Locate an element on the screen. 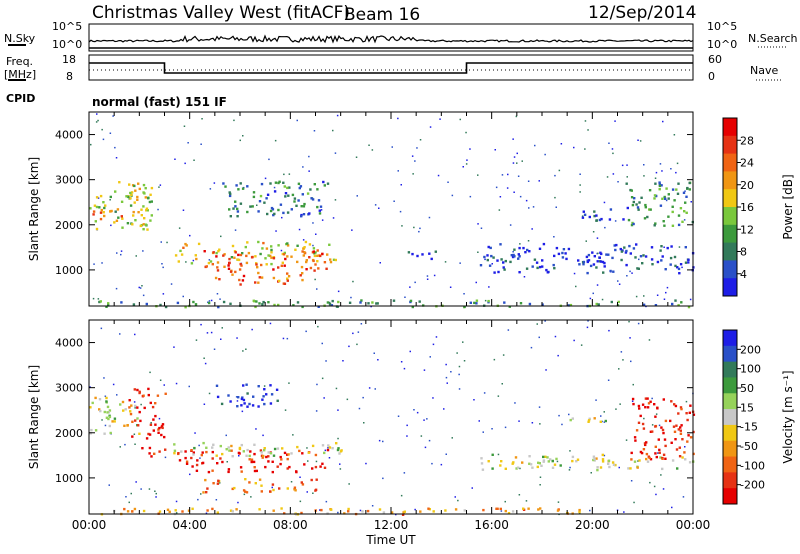 The height and width of the screenshot is (554, 800). noise-panel-frame is located at coordinates (391, 37).